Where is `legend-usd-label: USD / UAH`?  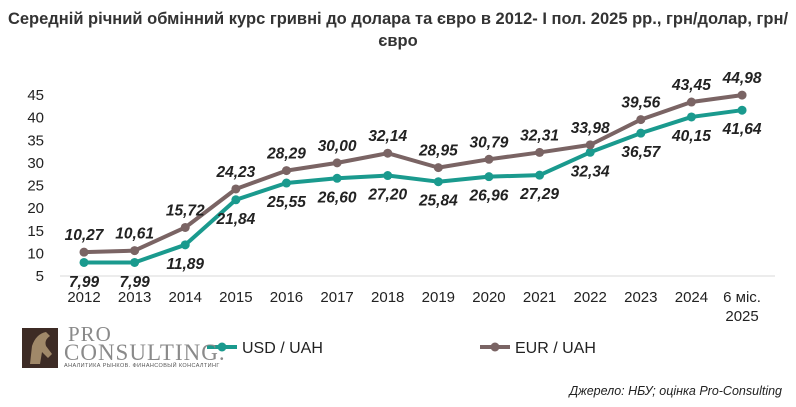 legend-usd-label: USD / UAH is located at coordinates (282, 348).